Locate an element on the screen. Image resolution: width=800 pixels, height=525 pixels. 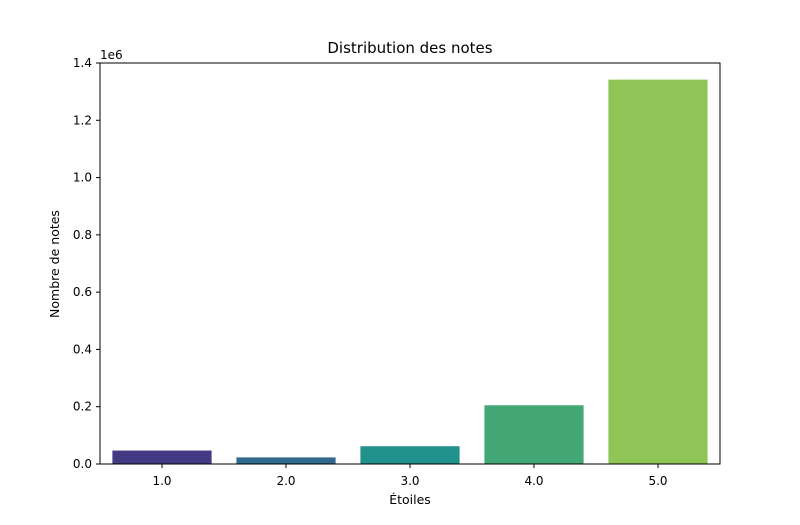
bar-4.0 is located at coordinates (534, 434).